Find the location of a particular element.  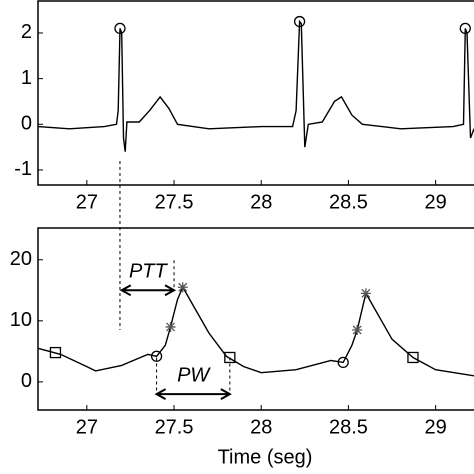

y-tick-label: 1 is located at coordinates (26, 78).